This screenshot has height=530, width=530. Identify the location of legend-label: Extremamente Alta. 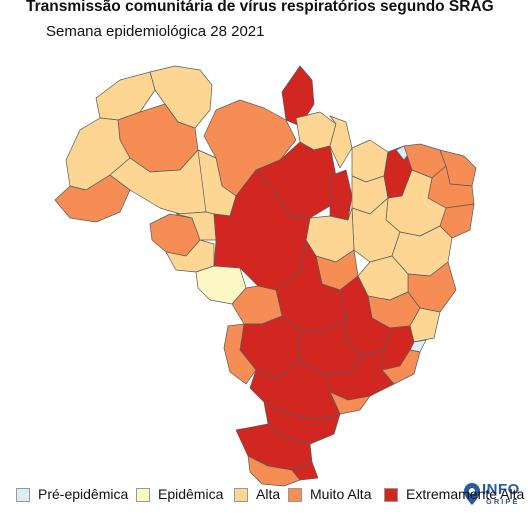
(465, 494).